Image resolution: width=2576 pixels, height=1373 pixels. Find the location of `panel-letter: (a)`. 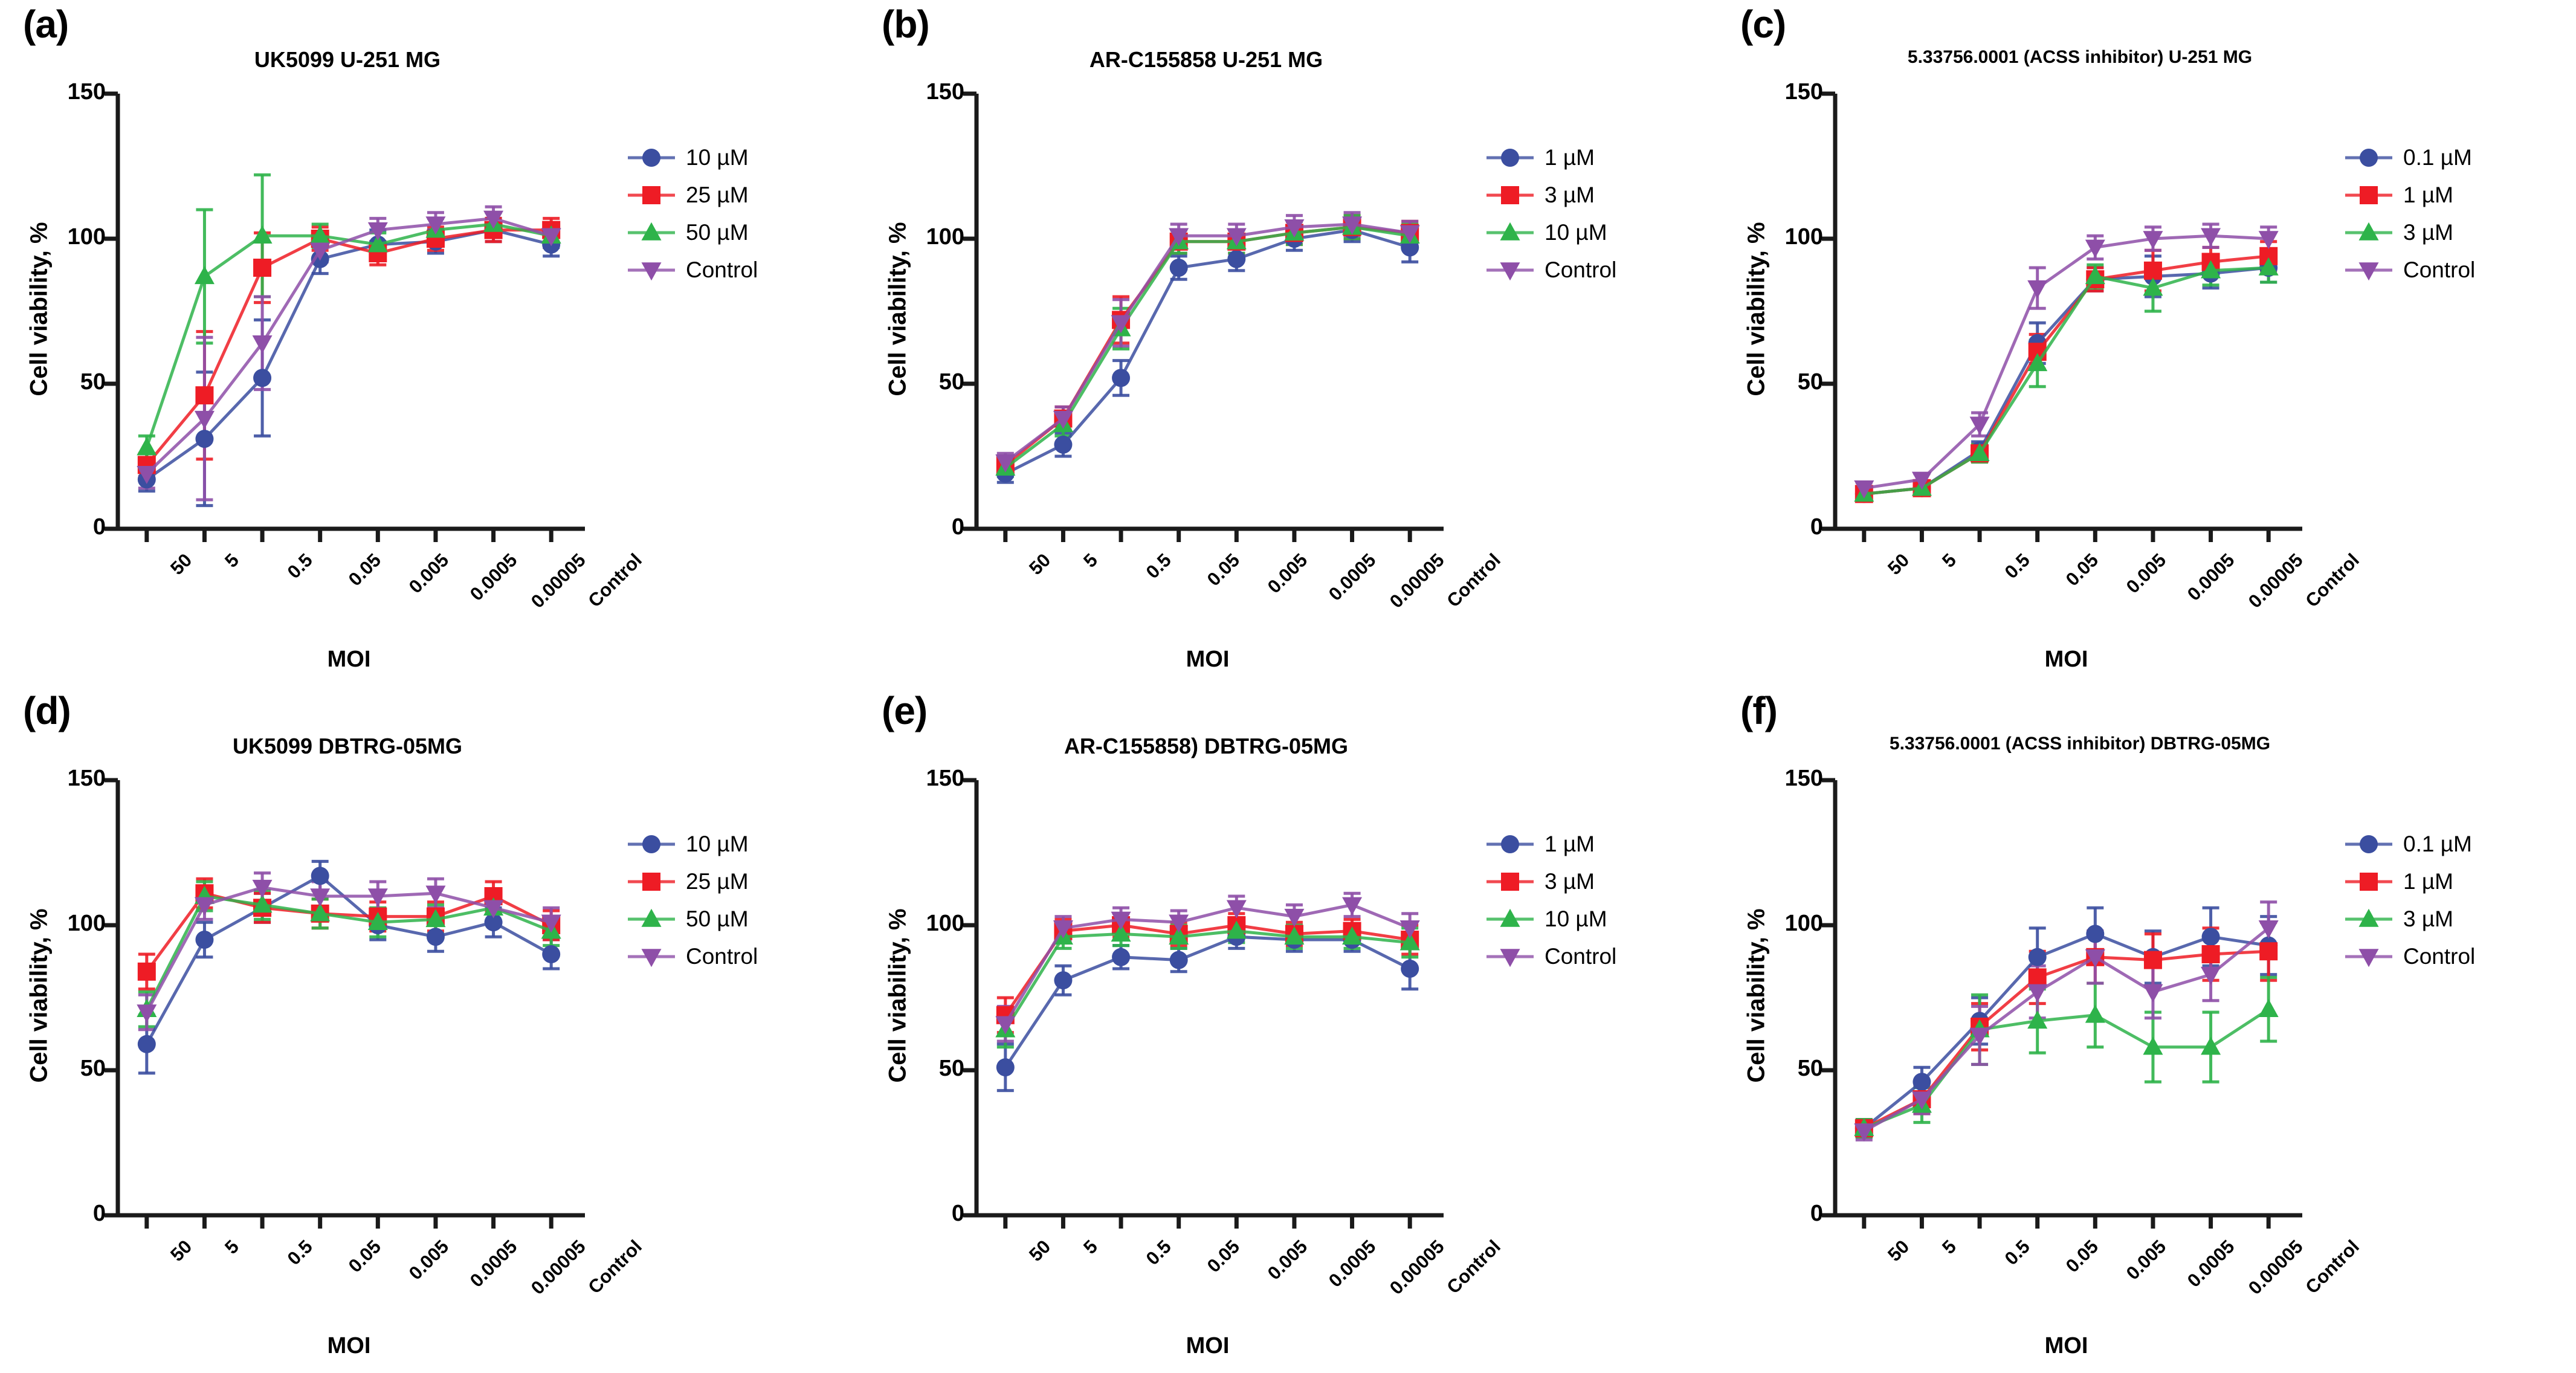

panel-letter: (a) is located at coordinates (46, 24).